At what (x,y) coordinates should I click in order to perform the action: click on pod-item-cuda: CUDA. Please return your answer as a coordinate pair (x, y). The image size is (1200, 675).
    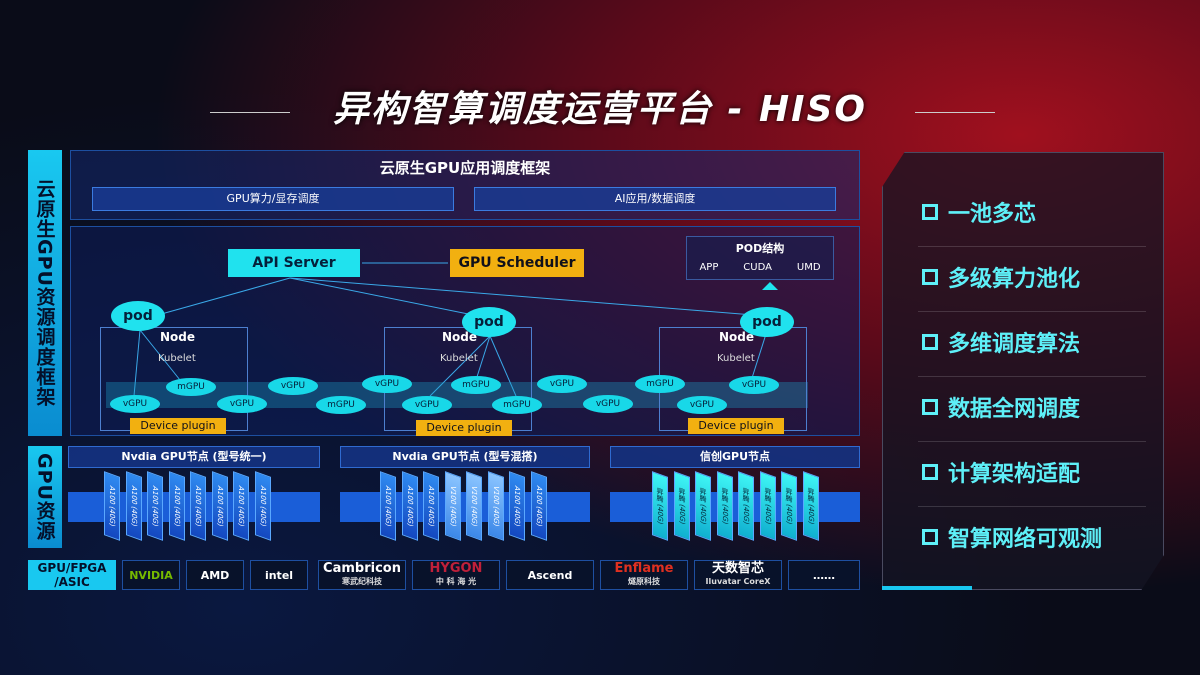
    Looking at the image, I should click on (757, 267).